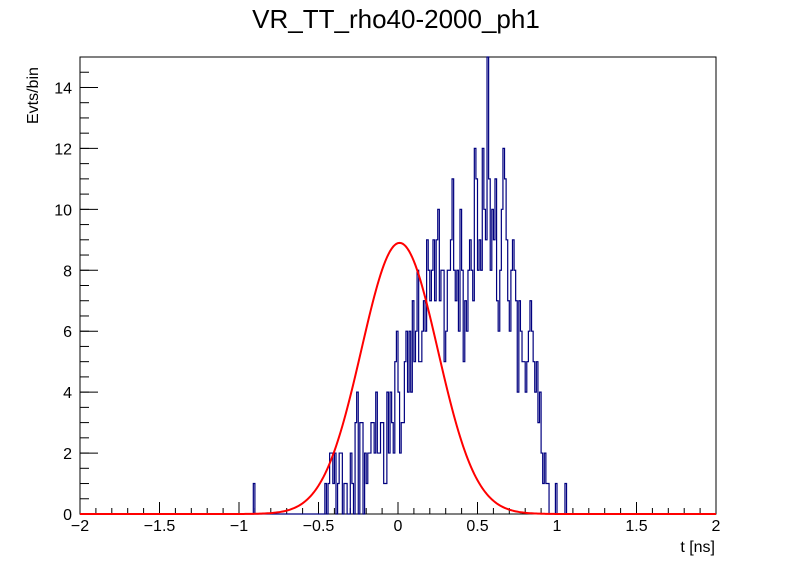  Describe the element at coordinates (636, 526) in the screenshot. I see `x-tick-label: 1.5` at that location.